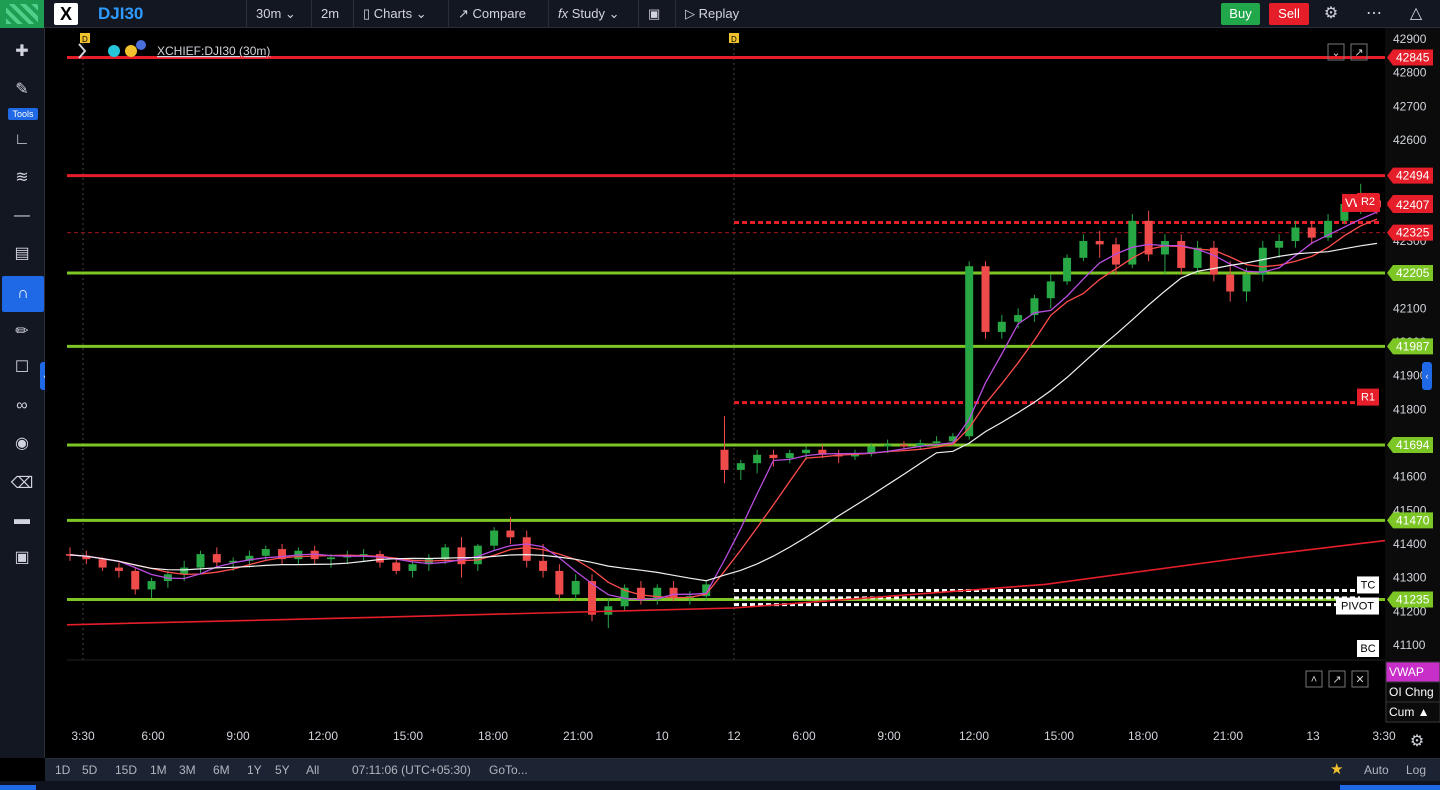 The height and width of the screenshot is (790, 1440). I want to click on x-tick-label: 6:00, so click(153, 736).